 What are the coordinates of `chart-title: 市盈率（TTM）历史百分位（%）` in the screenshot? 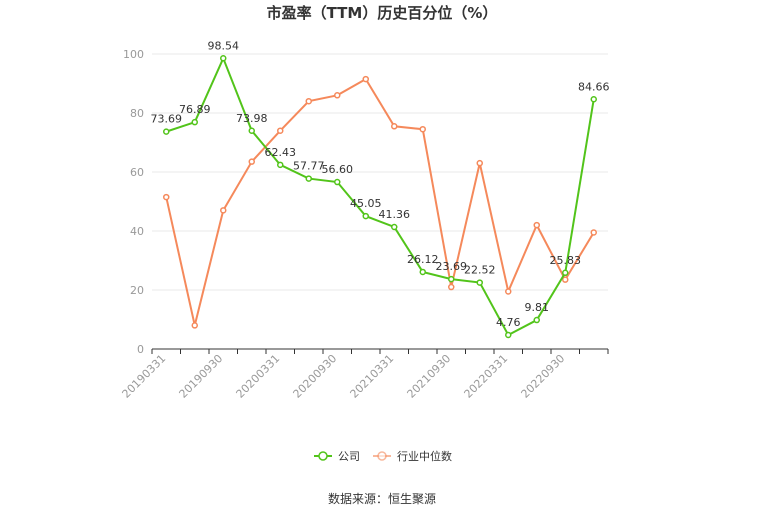 It's located at (382, 13).